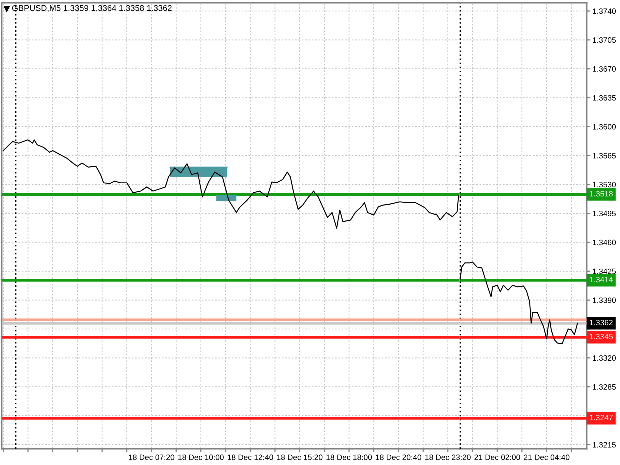 This screenshot has height=465, width=620. I want to click on chart-title: GBPUSD,M5 1.3359 1.3364 1.3358 1.3362, so click(92, 8).